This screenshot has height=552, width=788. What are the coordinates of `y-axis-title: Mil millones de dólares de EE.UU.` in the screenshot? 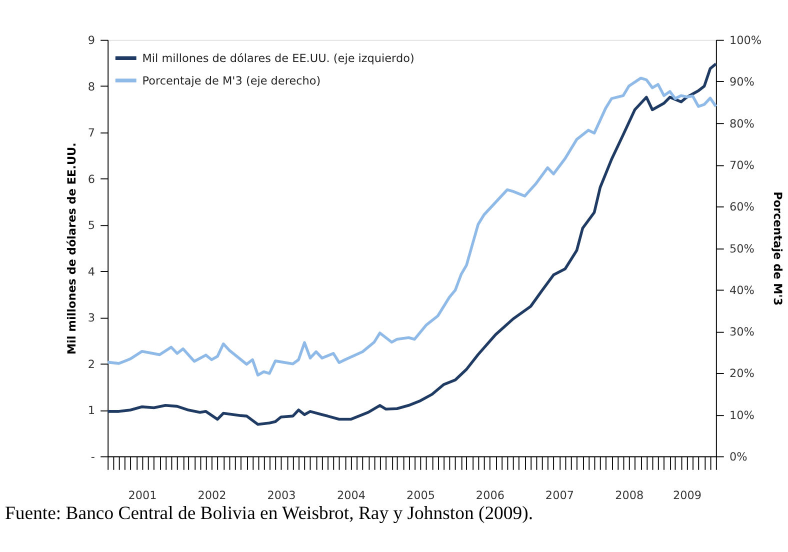 It's located at (72, 248).